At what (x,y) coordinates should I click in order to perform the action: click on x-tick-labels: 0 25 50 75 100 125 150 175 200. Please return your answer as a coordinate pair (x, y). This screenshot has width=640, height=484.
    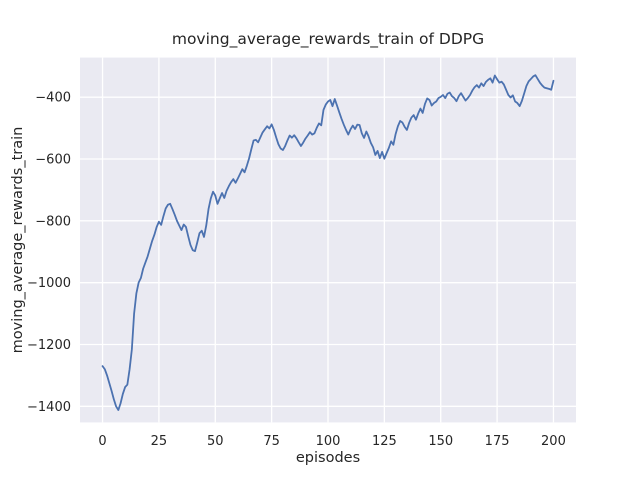
    Looking at the image, I should click on (331, 441).